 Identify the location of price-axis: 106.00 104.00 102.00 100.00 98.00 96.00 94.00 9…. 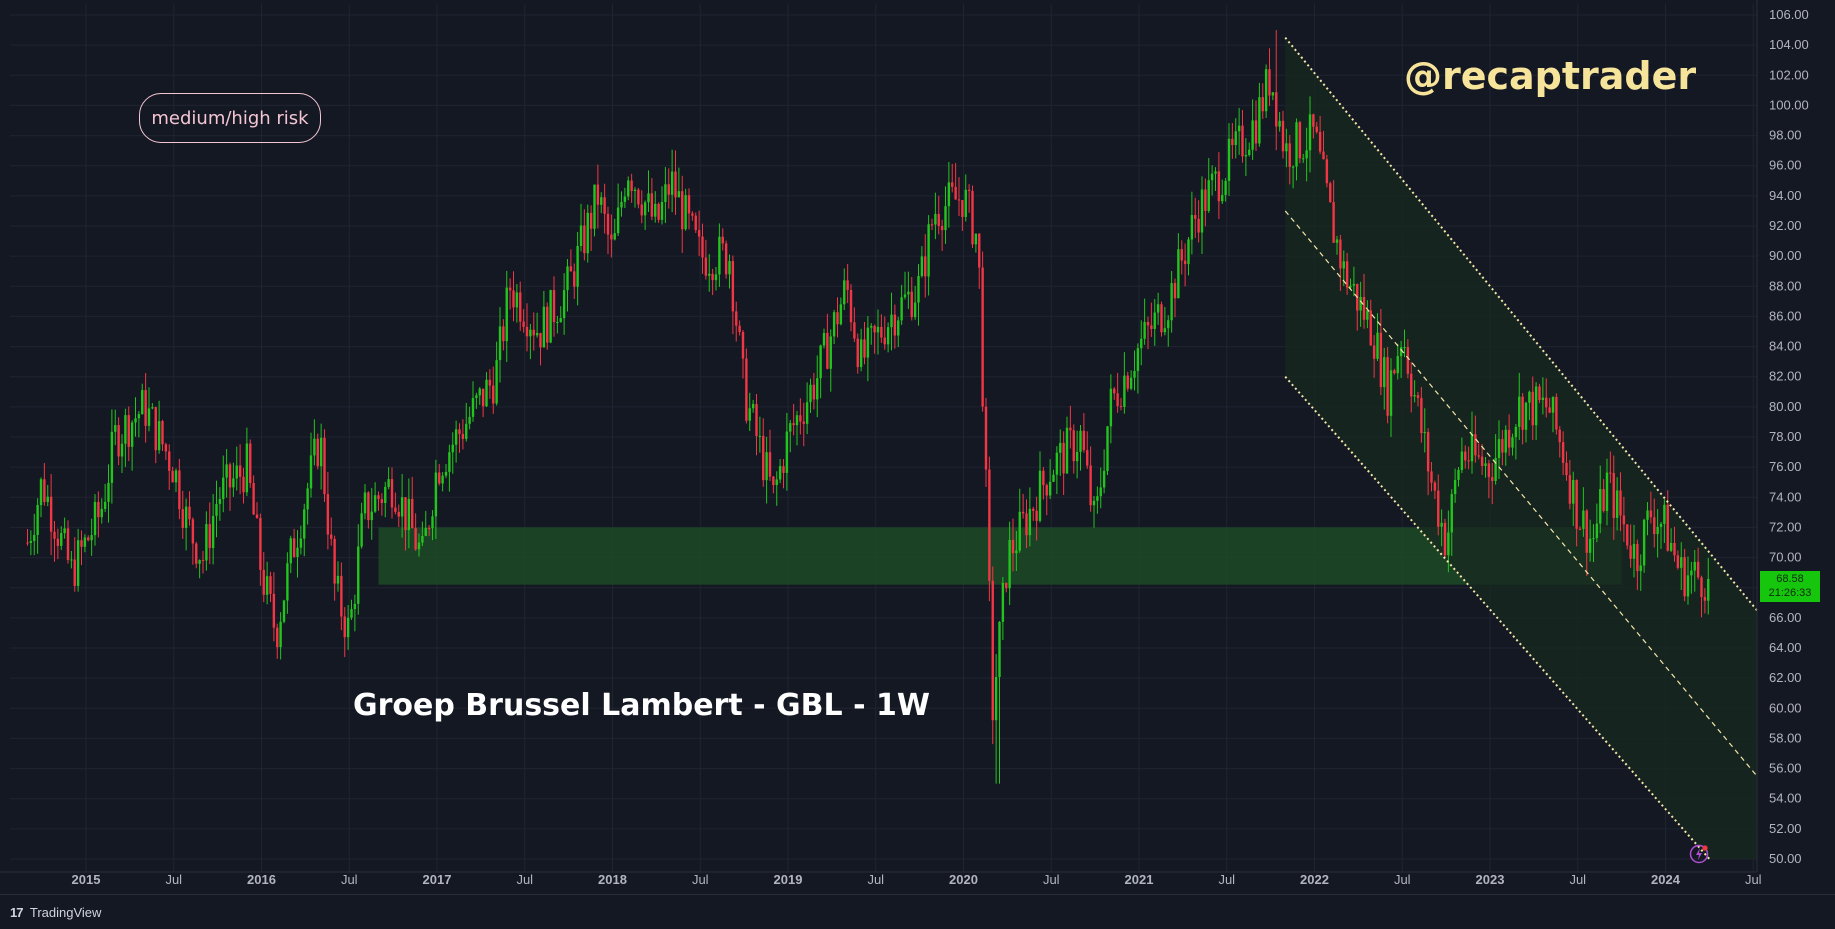
(1782, 436).